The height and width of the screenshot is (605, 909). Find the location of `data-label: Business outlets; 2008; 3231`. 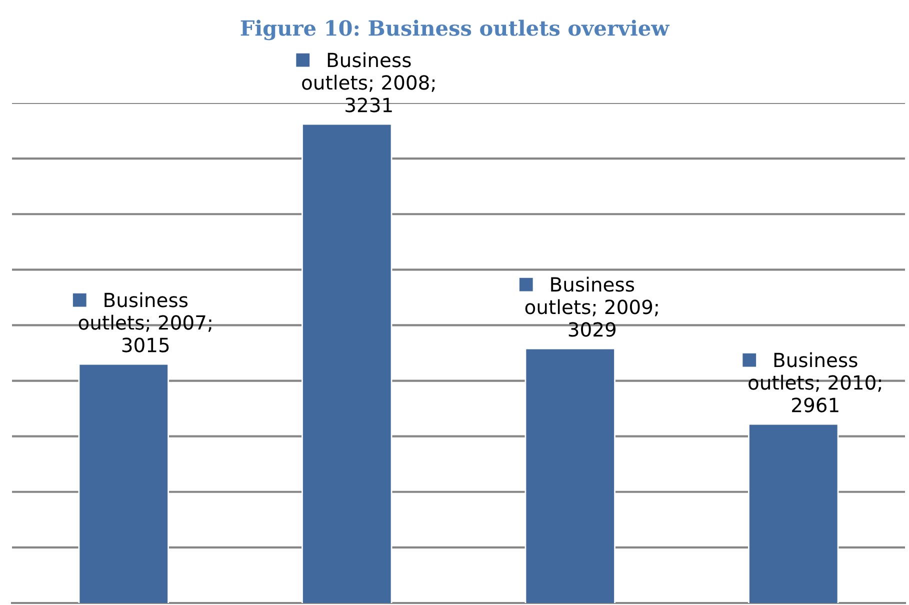

data-label: Business outlets; 2008; 3231 is located at coordinates (368, 82).